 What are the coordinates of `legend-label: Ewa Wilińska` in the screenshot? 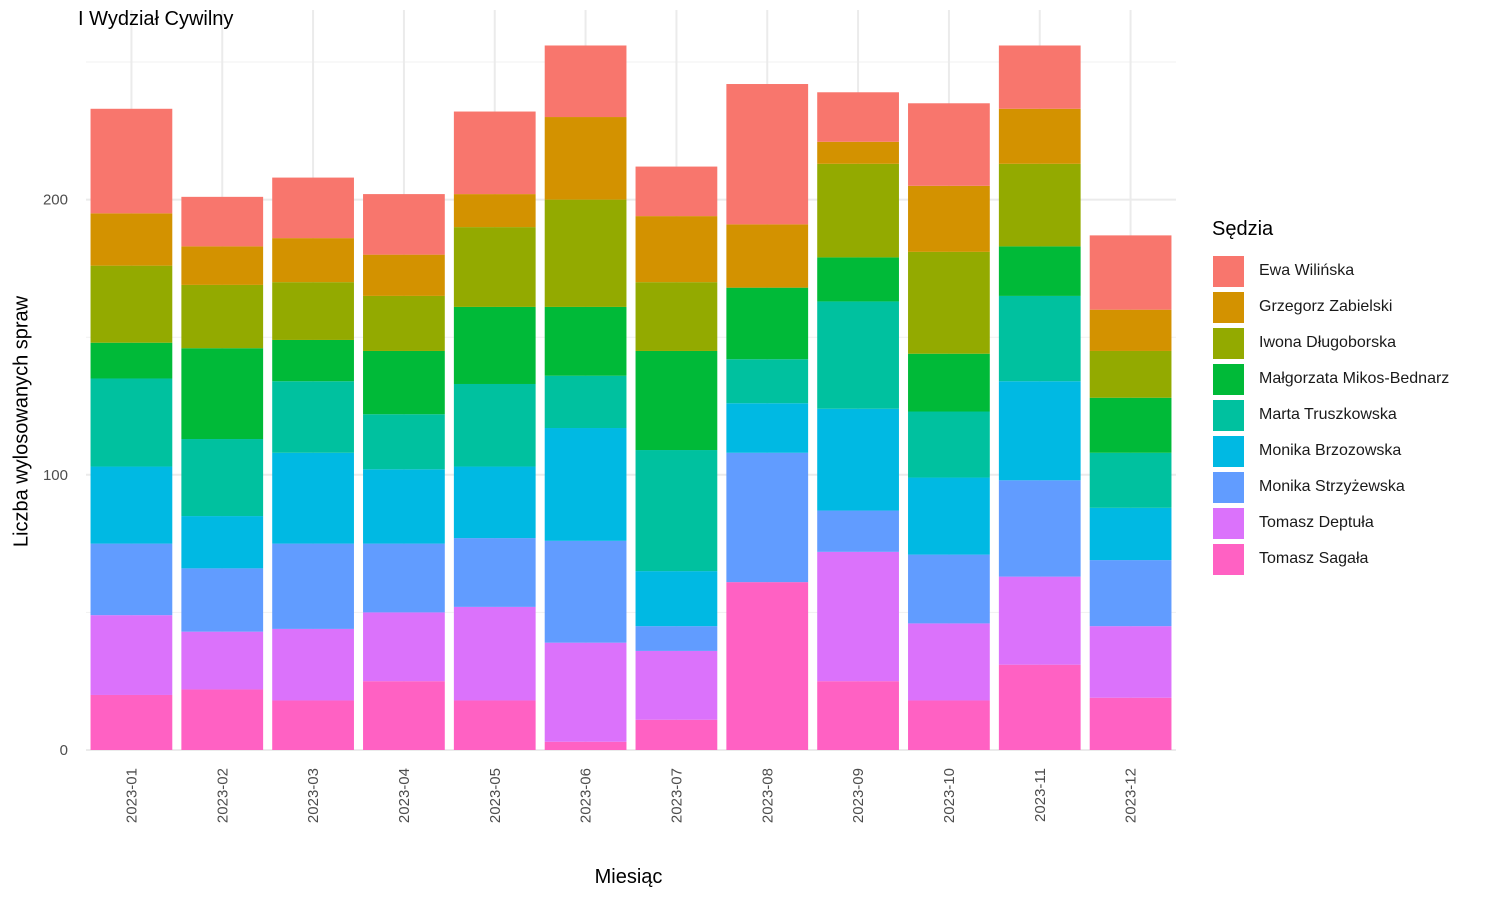 It's located at (1307, 270).